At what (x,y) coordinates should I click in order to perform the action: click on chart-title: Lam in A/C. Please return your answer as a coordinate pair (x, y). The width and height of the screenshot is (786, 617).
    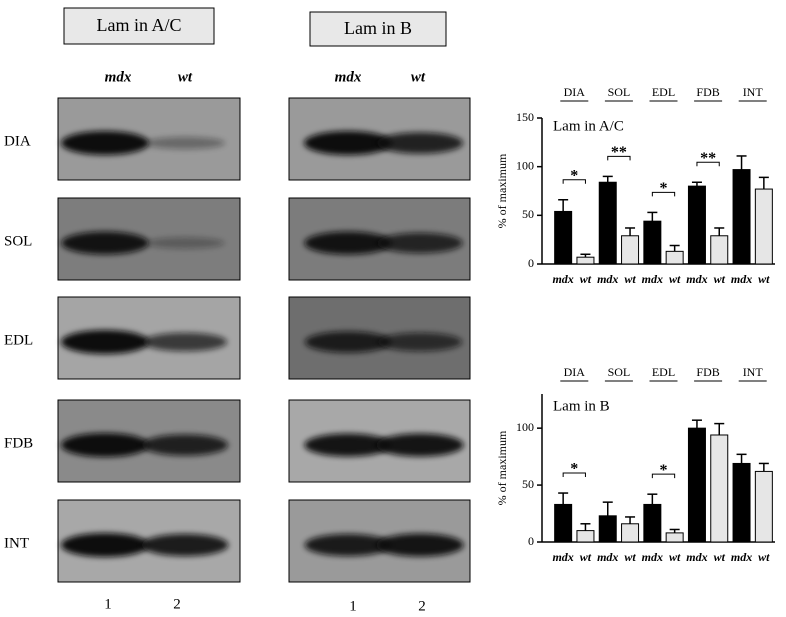
    Looking at the image, I should click on (588, 126).